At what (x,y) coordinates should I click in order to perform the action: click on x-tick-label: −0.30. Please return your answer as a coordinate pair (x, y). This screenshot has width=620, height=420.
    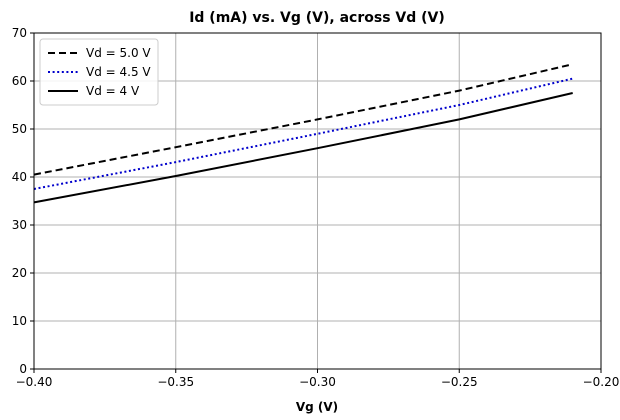
    Looking at the image, I should click on (317, 382).